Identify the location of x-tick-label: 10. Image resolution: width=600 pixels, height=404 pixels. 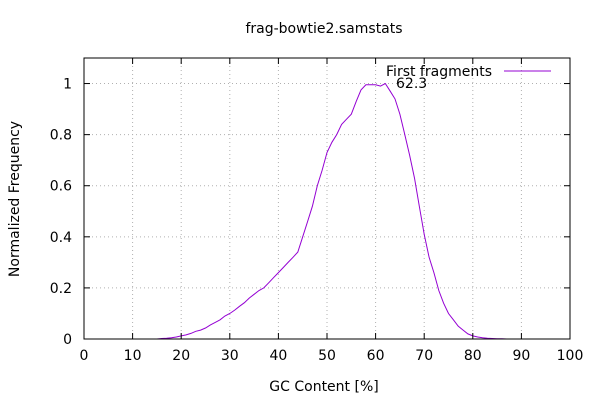
(133, 356).